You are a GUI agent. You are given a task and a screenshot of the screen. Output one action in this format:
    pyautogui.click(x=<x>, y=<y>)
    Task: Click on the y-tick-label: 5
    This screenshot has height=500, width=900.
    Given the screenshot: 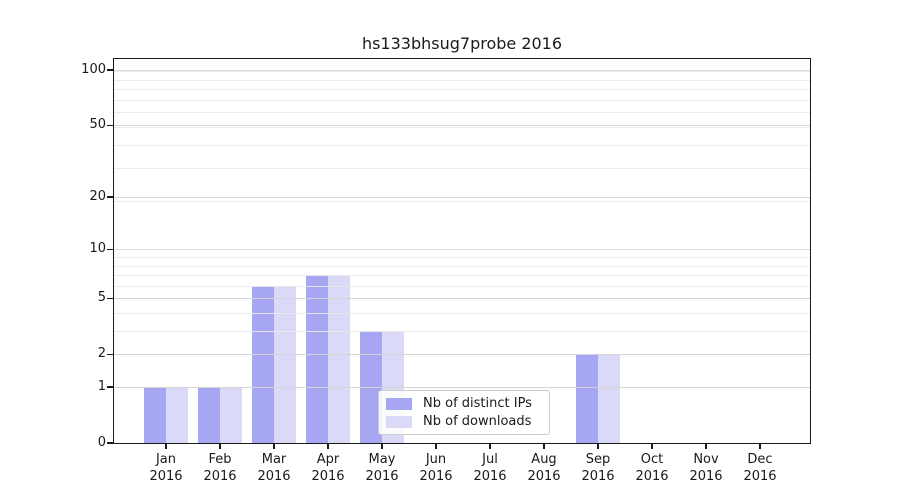 What is the action you would take?
    pyautogui.click(x=101, y=298)
    